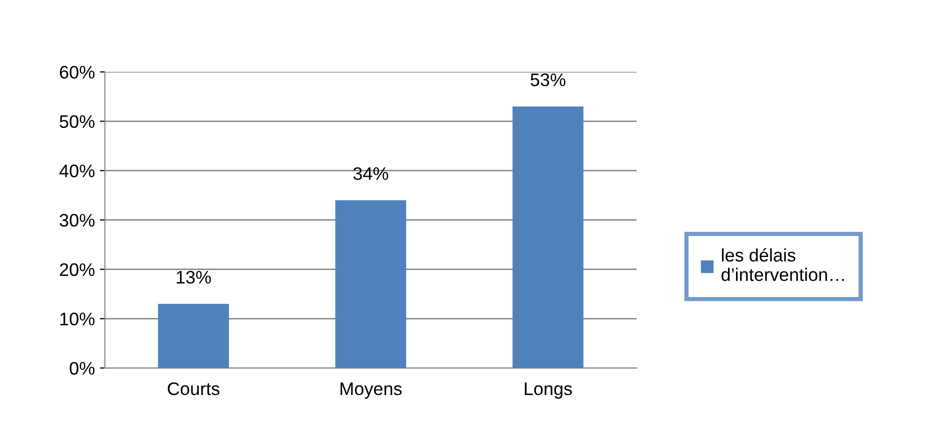  What do you see at coordinates (371, 390) in the screenshot?
I see `x-tick-label: Moyens` at bounding box center [371, 390].